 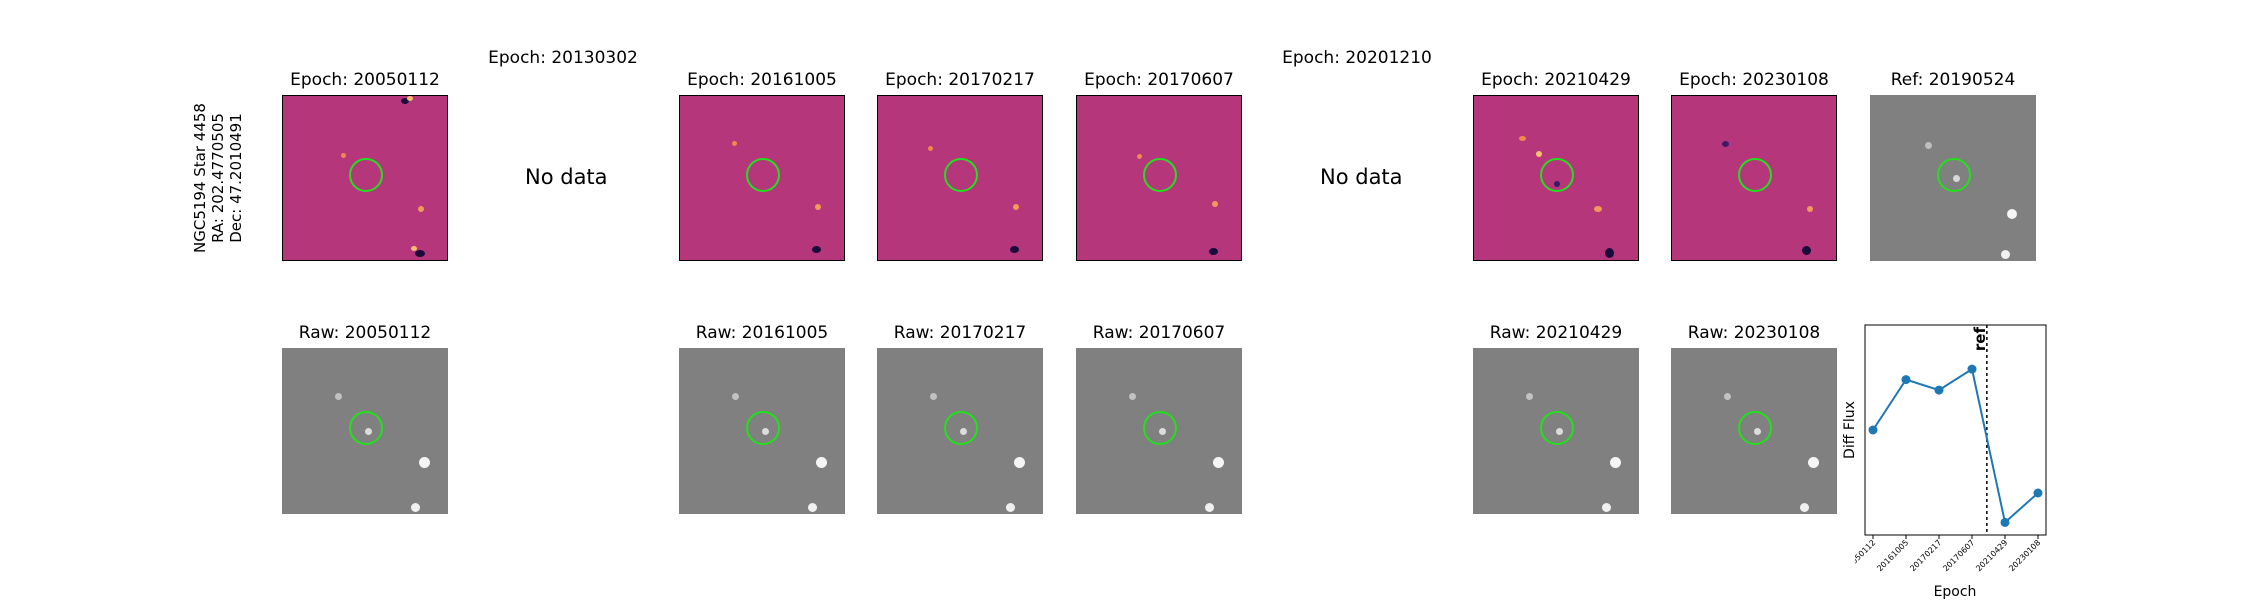 What do you see at coordinates (1892, 555) in the screenshot?
I see `x-tick-label-20161005: 20161005` at bounding box center [1892, 555].